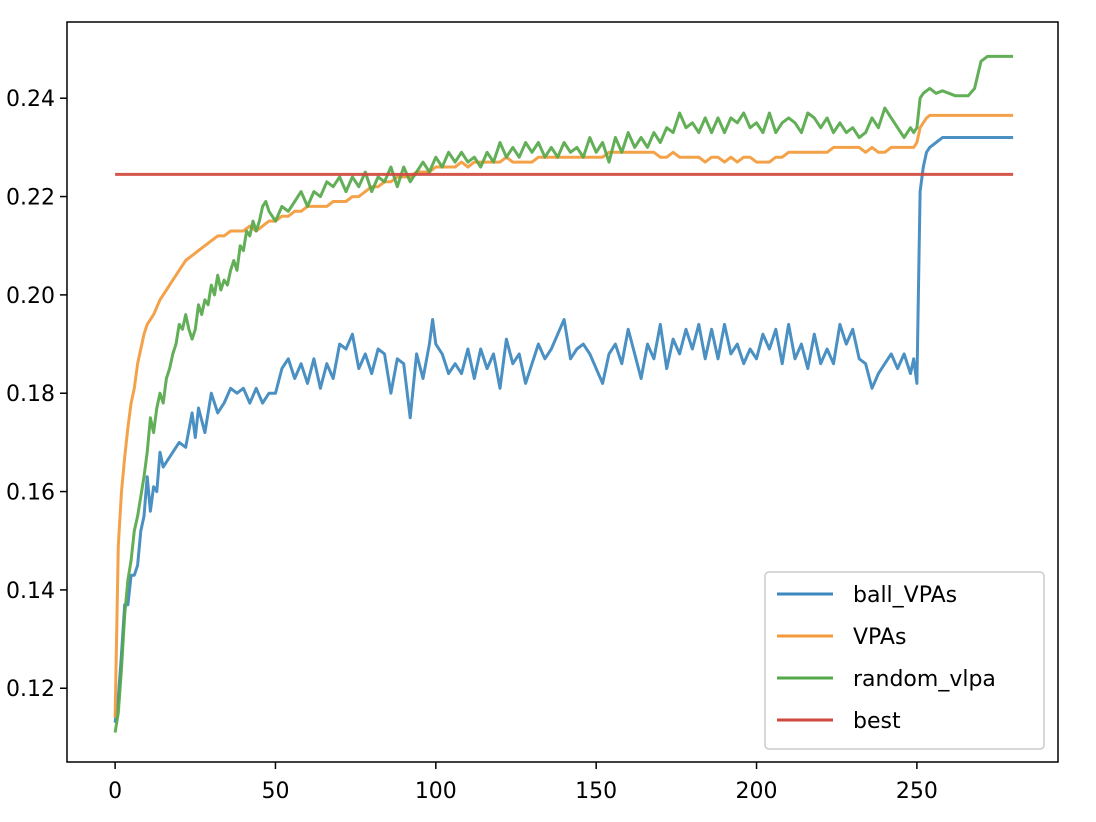 This screenshot has height=822, width=1096. Describe the element at coordinates (904, 660) in the screenshot. I see `legend-box` at that location.